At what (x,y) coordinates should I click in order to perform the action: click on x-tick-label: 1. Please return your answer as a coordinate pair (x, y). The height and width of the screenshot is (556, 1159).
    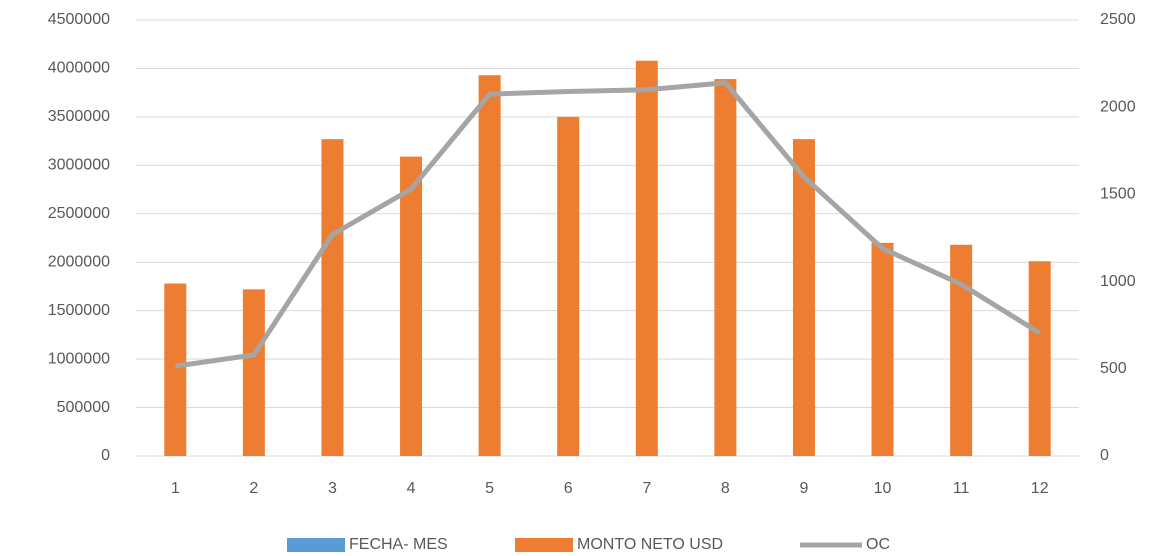
    Looking at the image, I should click on (175, 488).